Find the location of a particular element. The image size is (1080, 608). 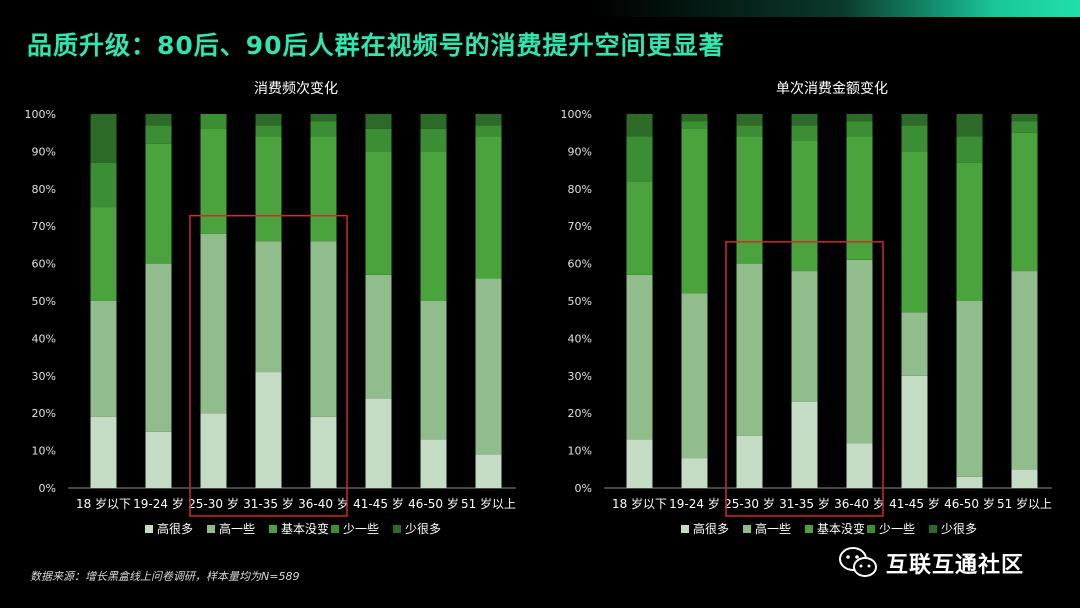

chart-title: 单次消费金额变化 is located at coordinates (832, 89).